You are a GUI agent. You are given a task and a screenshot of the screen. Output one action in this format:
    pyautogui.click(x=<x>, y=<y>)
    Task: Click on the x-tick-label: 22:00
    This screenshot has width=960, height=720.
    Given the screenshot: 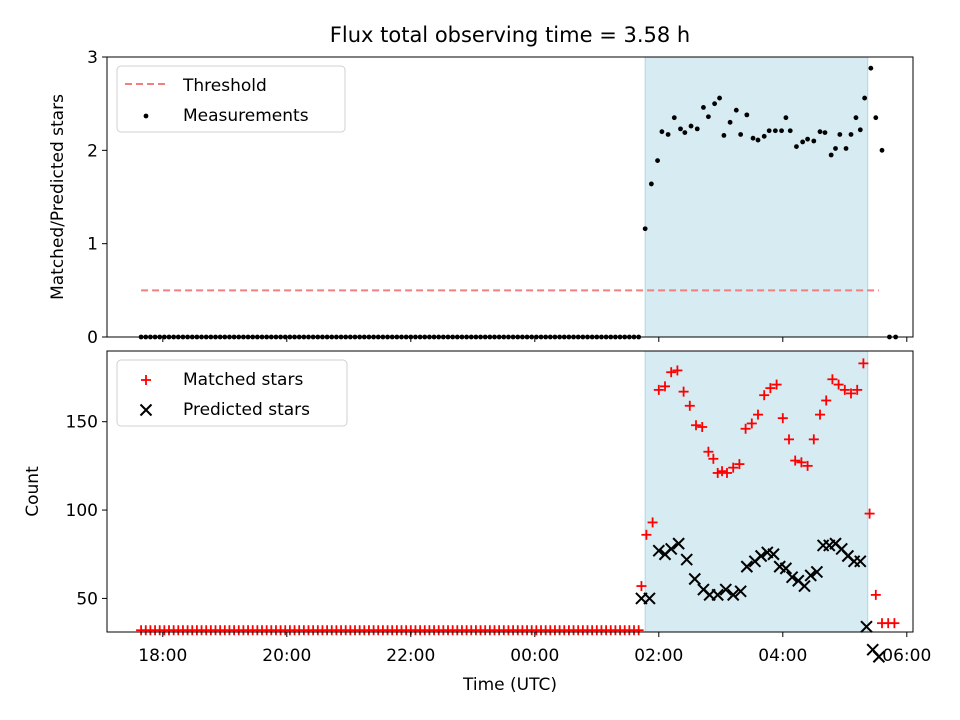 What is the action you would take?
    pyautogui.click(x=410, y=656)
    